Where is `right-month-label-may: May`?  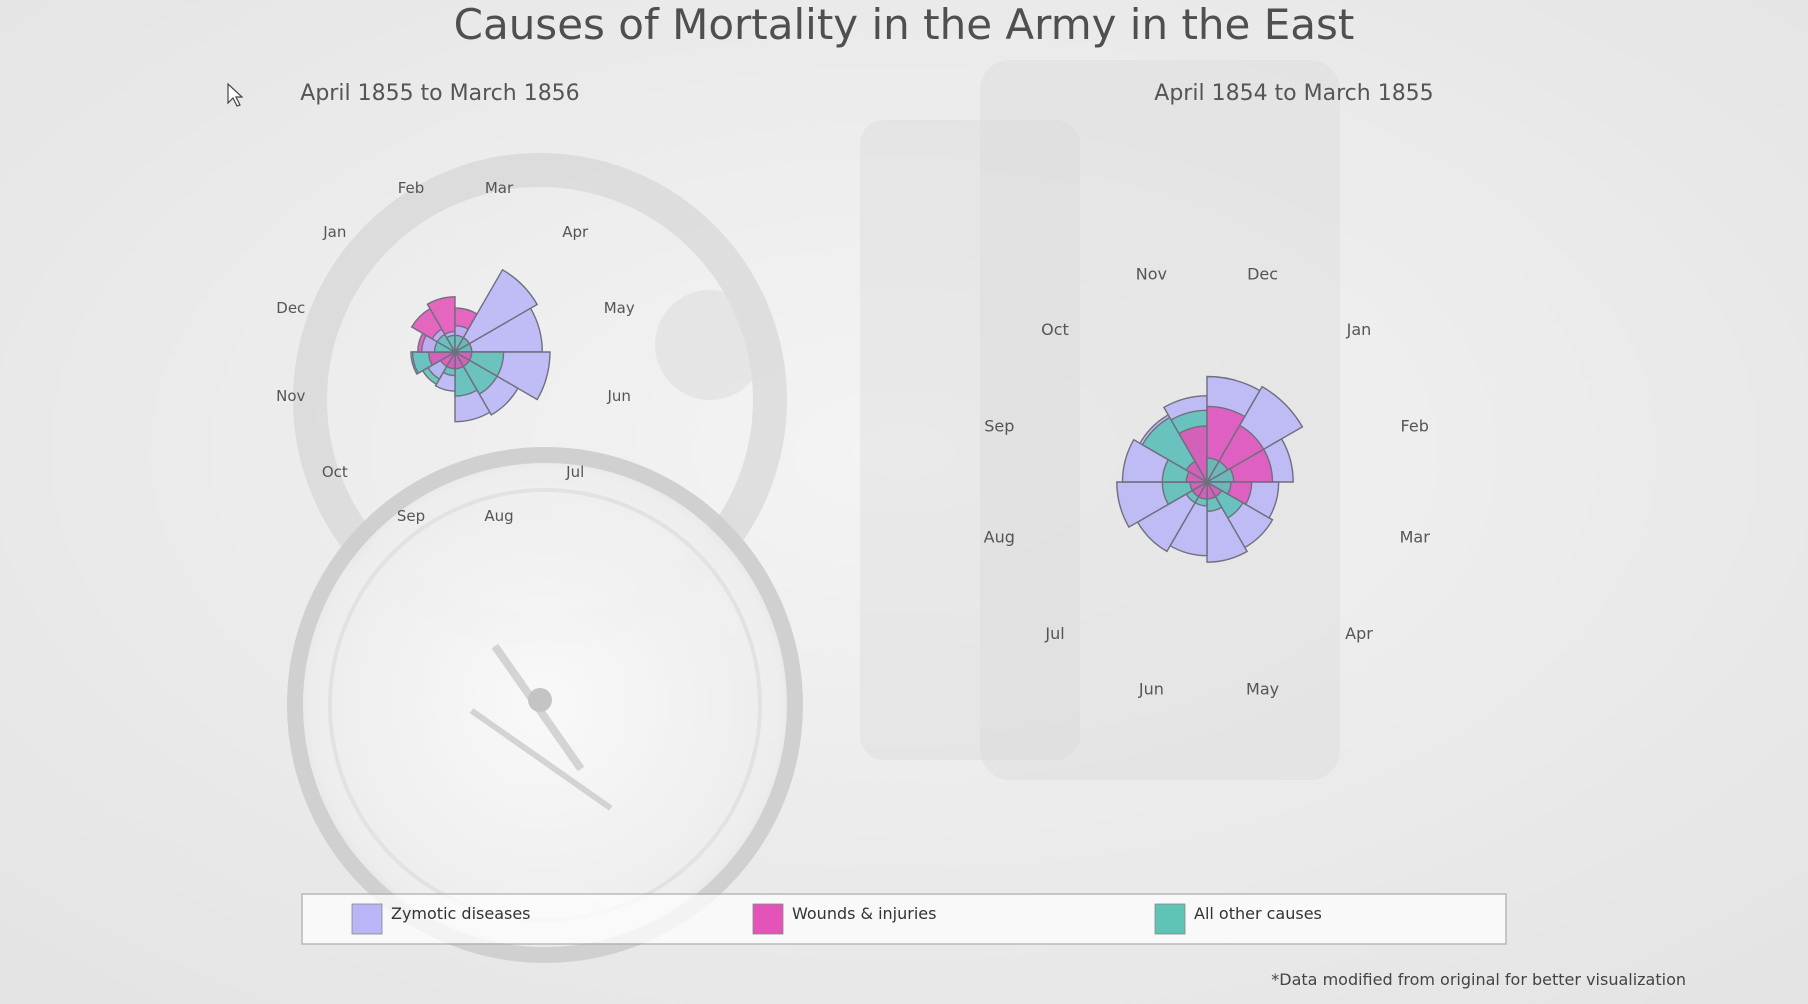
right-month-label-may: May is located at coordinates (1262, 689).